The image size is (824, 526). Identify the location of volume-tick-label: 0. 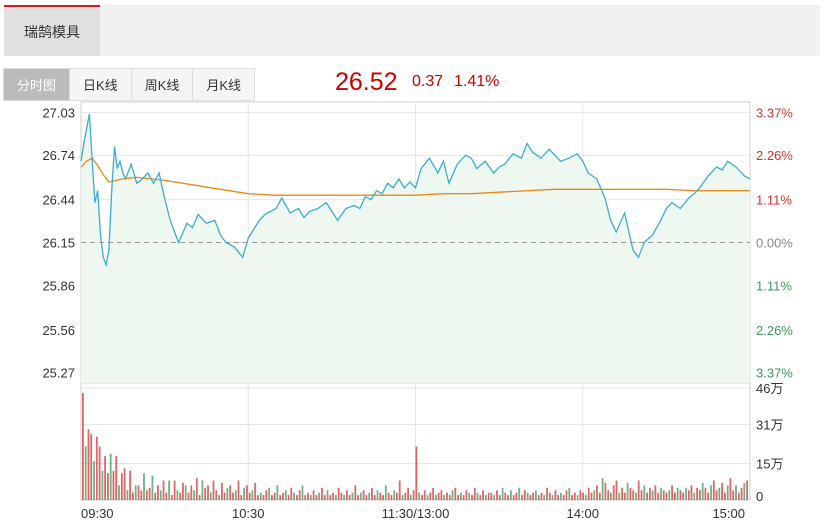
(759, 496).